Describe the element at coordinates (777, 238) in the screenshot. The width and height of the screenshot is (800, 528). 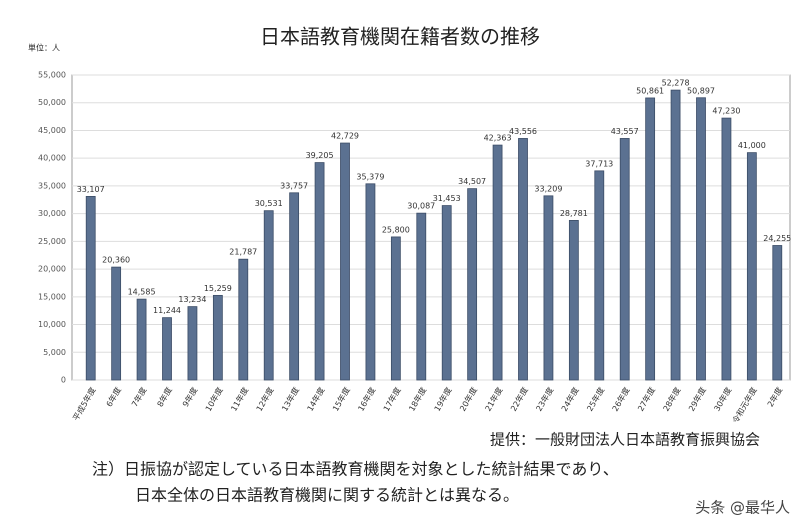
I see `value-label: 24,255` at that location.